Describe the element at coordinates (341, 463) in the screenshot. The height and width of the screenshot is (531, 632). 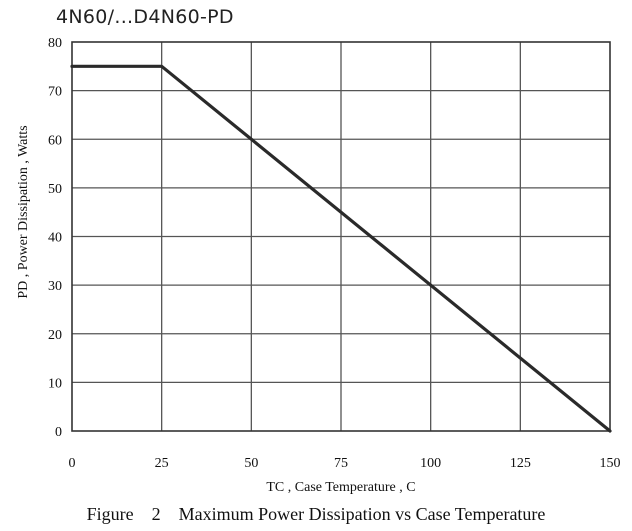
I see `x-tick-label-75: 75` at that location.